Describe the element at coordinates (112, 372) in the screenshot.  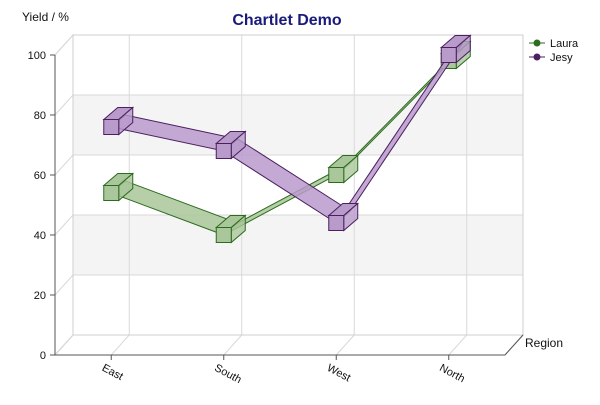
I see `x-tick-label: East` at that location.